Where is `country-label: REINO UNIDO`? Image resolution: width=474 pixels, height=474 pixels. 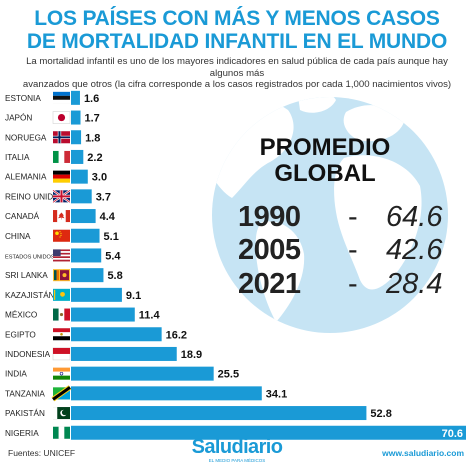
country-label: REINO UNIDO is located at coordinates (32, 196).